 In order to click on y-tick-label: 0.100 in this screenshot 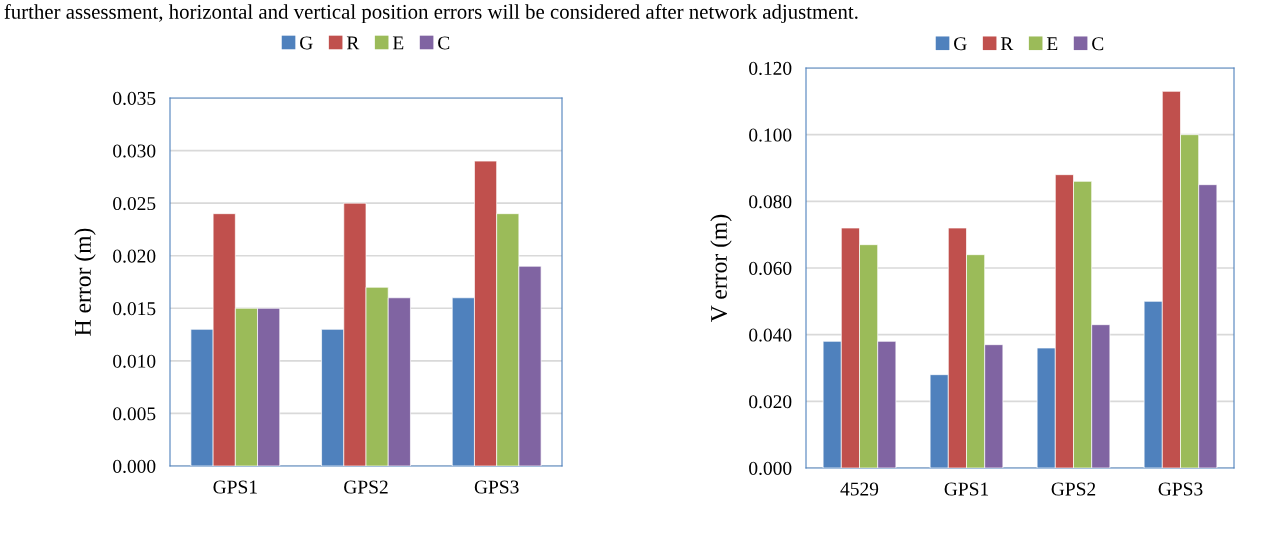, I will do `click(770, 135)`.